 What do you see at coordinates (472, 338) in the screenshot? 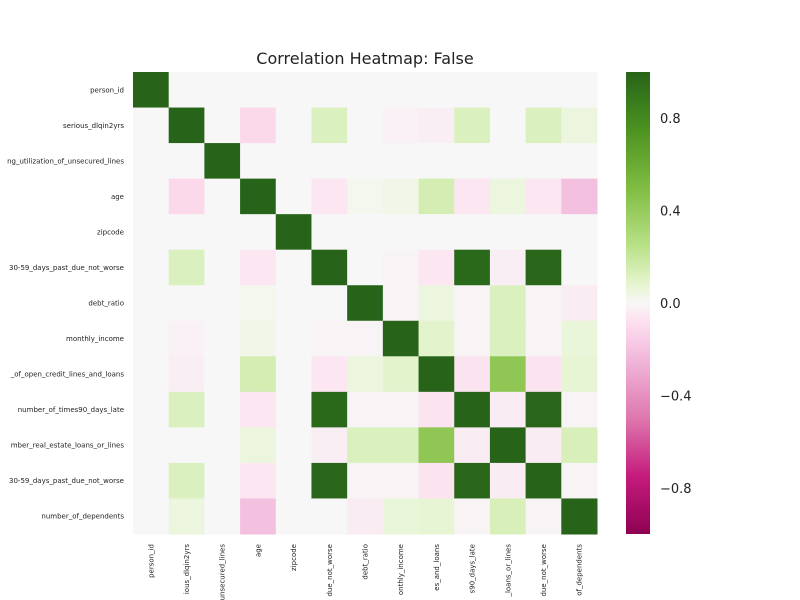
I see `heatmap-cell-r7-c9` at bounding box center [472, 338].